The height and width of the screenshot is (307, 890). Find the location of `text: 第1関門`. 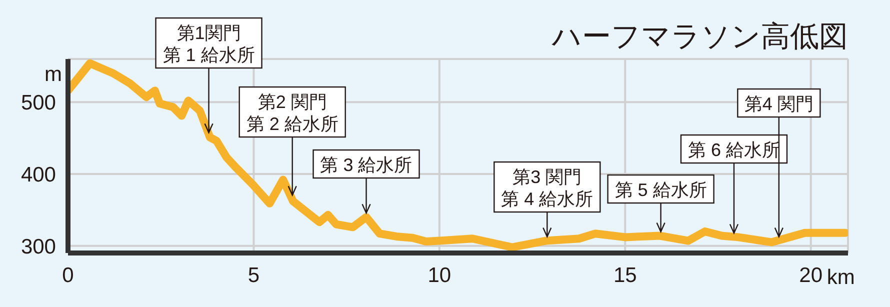

text: 第1関門 is located at coordinates (208, 33).